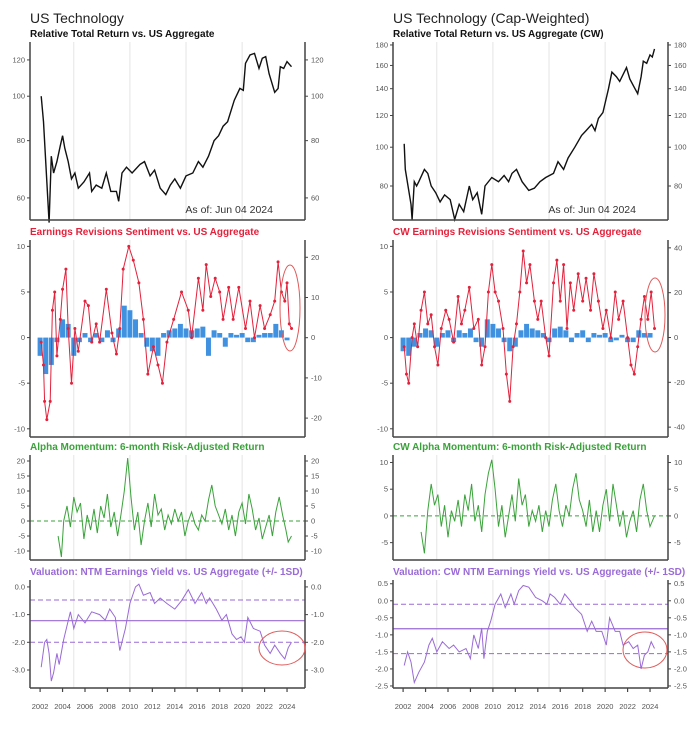 This screenshot has height=732, width=700. I want to click on ytick-label: -5, so click(384, 542).